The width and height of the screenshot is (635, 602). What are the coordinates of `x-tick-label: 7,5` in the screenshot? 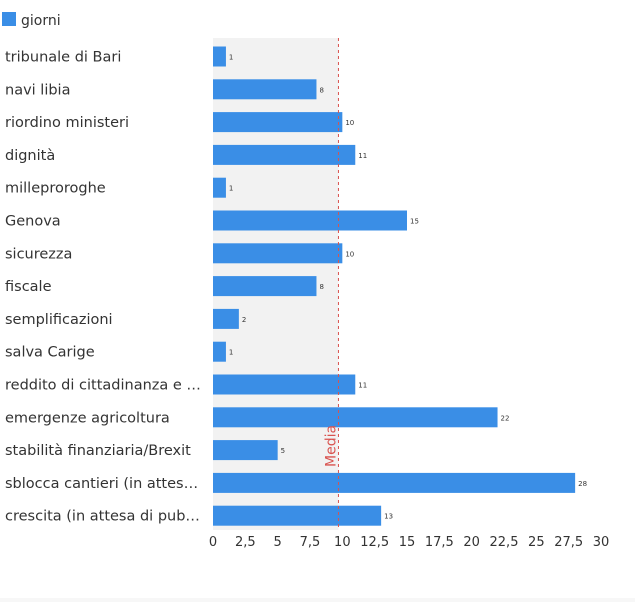 It's located at (310, 542).